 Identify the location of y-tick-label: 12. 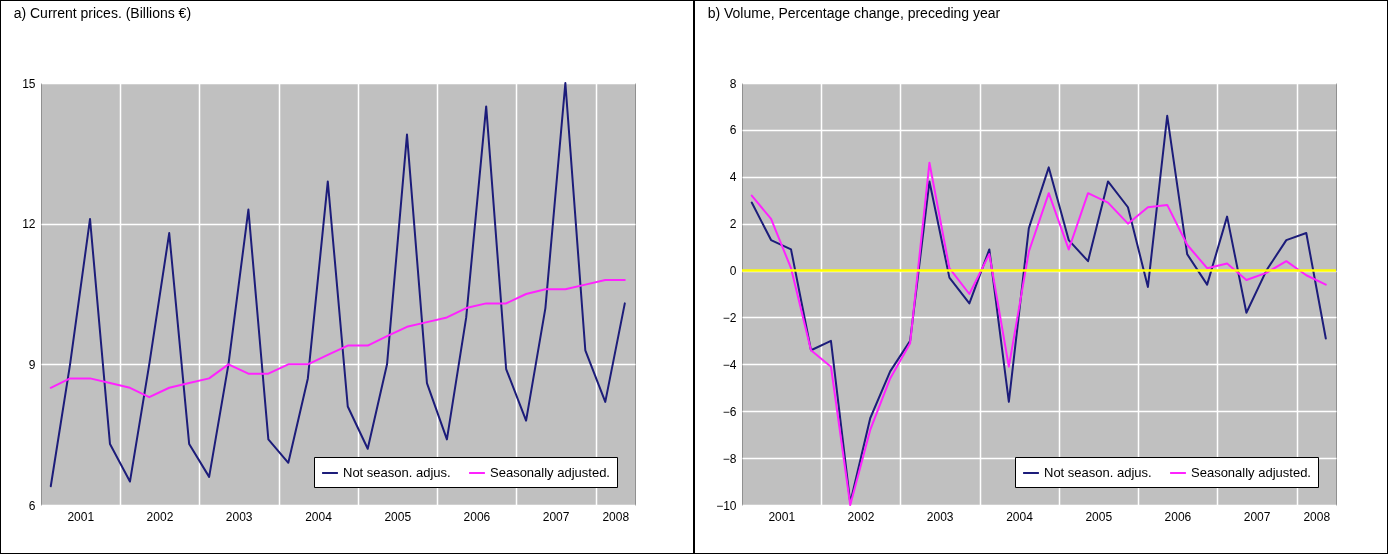
(29, 224).